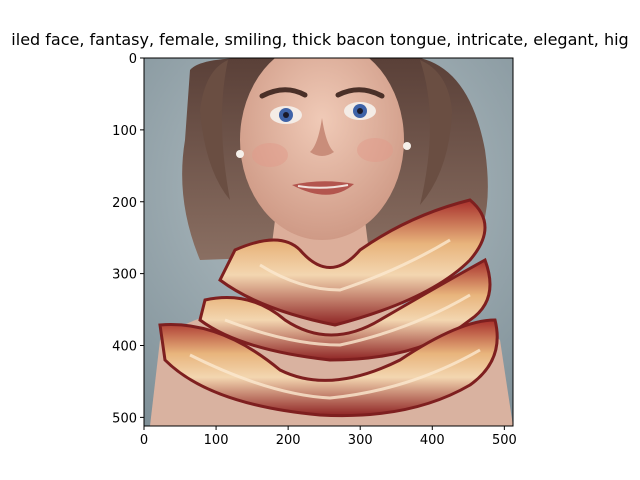 The image size is (640, 480). Describe the element at coordinates (124, 275) in the screenshot. I see `y-tick-label: 300` at that location.